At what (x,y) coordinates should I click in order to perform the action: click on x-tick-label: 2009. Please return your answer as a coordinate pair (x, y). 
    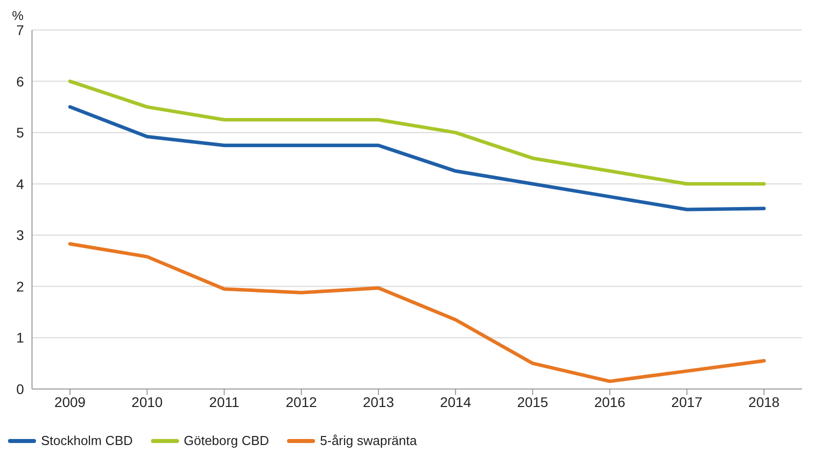
    Looking at the image, I should click on (70, 402).